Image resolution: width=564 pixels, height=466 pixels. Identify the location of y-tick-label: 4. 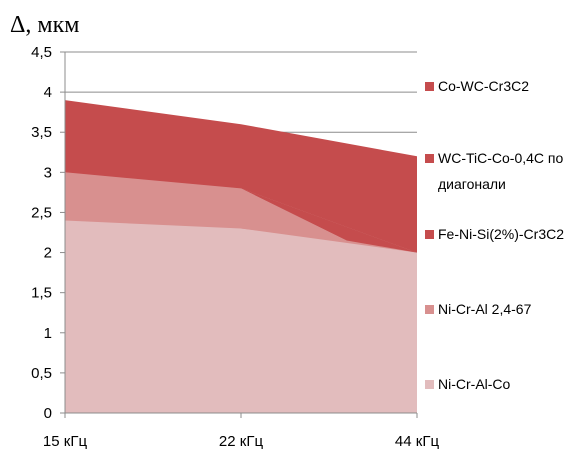
(48, 92).